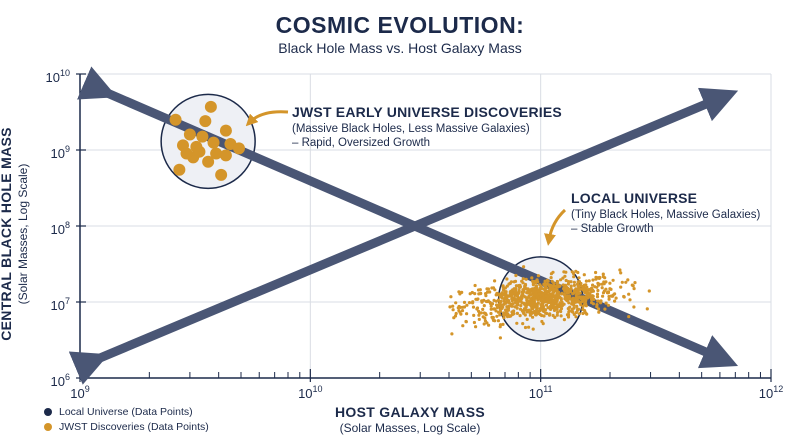  Describe the element at coordinates (60, 228) in the screenshot. I see `y-tick-label: 10⁸` at that location.